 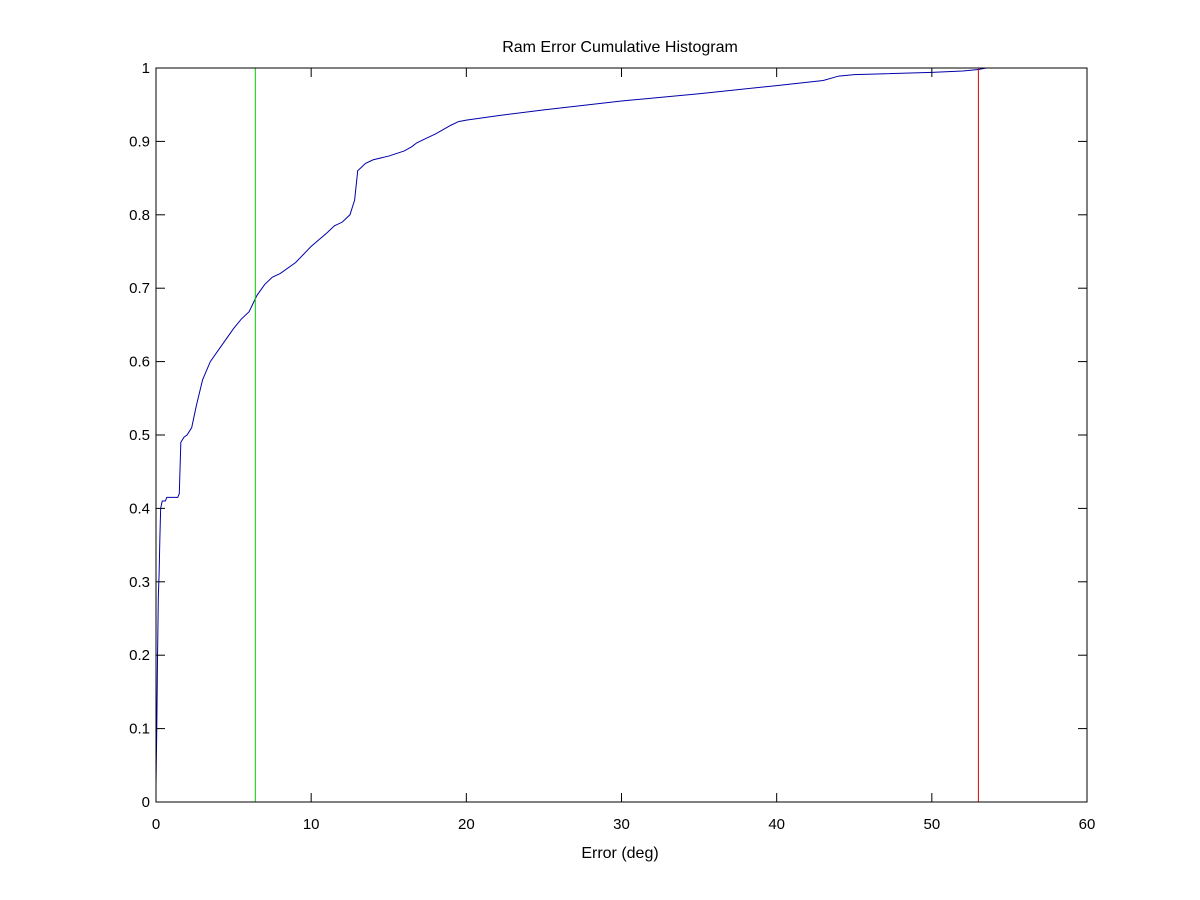 What do you see at coordinates (776, 824) in the screenshot?
I see `x-tick-label: 40` at bounding box center [776, 824].